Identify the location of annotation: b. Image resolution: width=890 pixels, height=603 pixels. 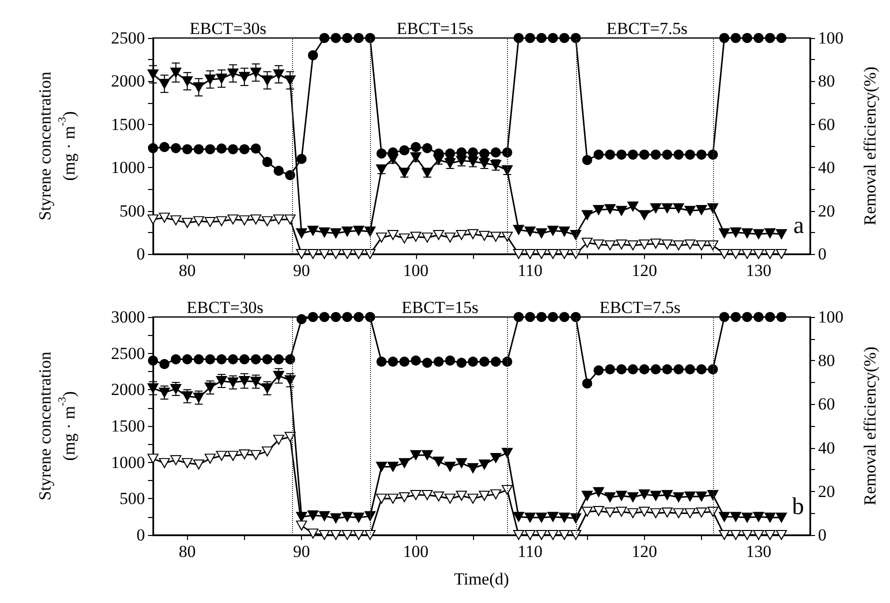
(798, 507).